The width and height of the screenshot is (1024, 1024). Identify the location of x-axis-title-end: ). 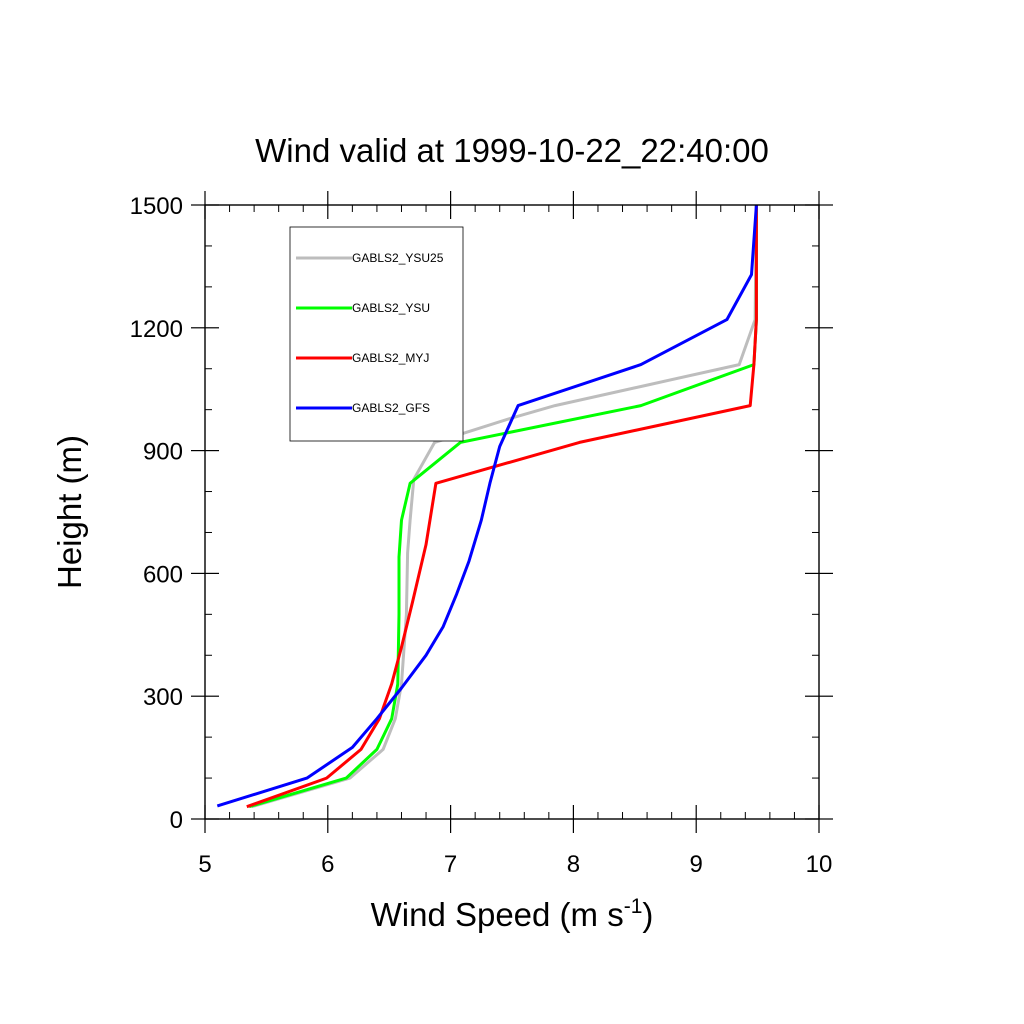
(647, 914).